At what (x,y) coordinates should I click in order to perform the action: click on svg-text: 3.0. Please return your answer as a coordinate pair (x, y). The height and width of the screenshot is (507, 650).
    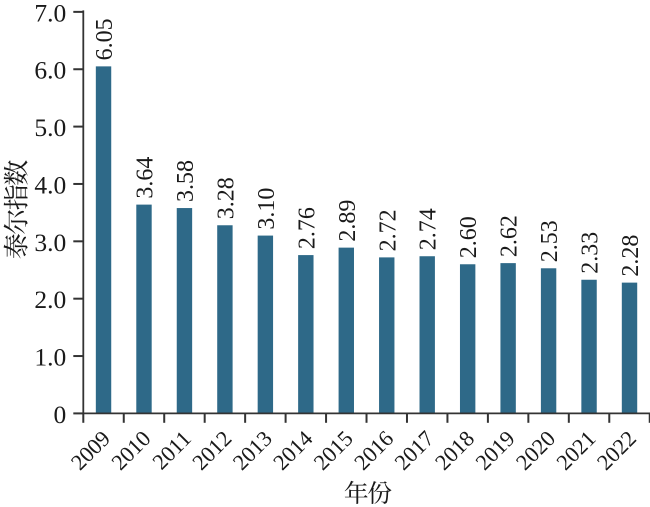
    Looking at the image, I should click on (50, 242).